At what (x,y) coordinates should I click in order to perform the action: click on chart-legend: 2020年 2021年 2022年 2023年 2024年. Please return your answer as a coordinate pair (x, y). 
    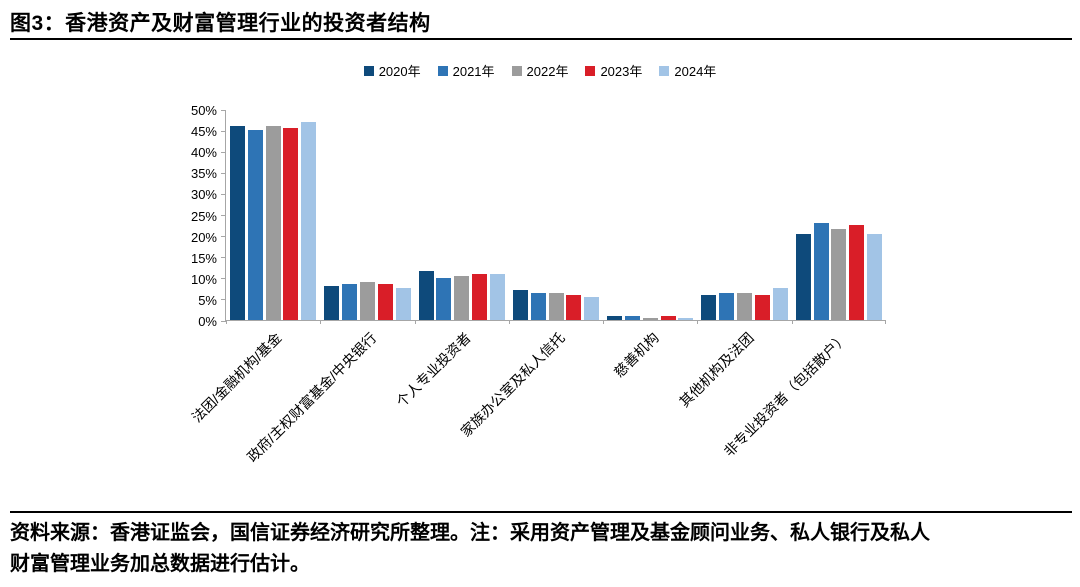
    Looking at the image, I should click on (540, 70).